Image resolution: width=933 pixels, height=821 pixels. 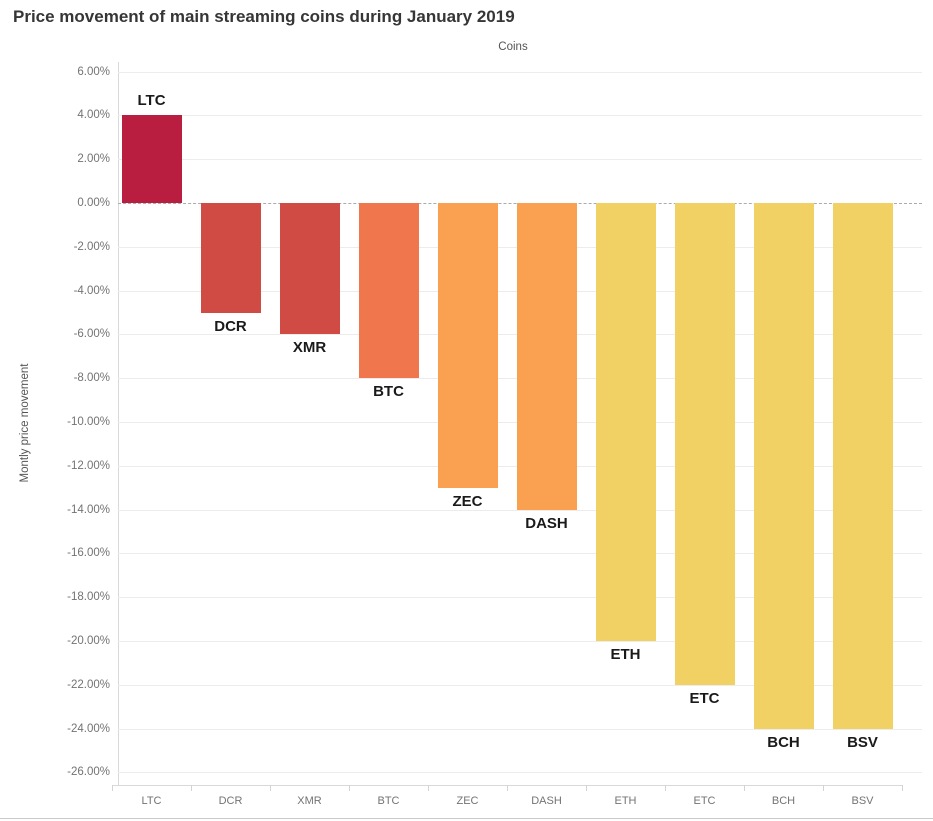 What do you see at coordinates (93, 203) in the screenshot?
I see `y-tick-label: 0.00%` at bounding box center [93, 203].